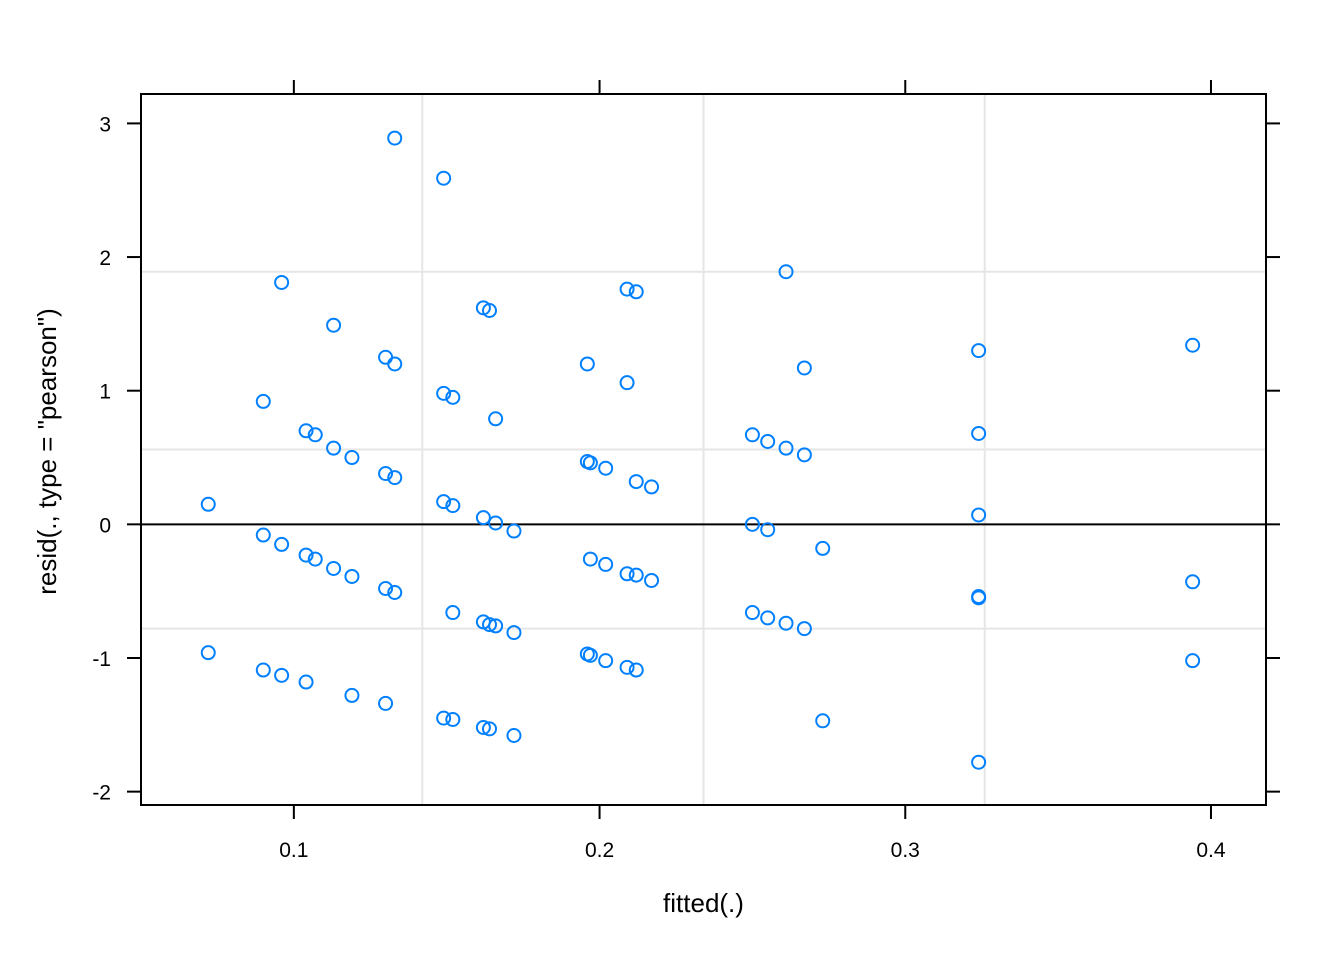 This screenshot has width=1344, height=960. What do you see at coordinates (905, 850) in the screenshot?
I see `x-tick-label: 0.3` at bounding box center [905, 850].